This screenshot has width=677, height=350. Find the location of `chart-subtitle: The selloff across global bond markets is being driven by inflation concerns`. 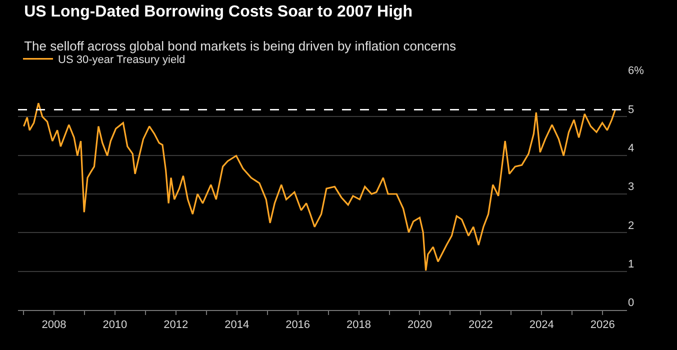

chart-subtitle: The selloff across global bond markets is being driven by inflation concerns is located at coordinates (240, 46).